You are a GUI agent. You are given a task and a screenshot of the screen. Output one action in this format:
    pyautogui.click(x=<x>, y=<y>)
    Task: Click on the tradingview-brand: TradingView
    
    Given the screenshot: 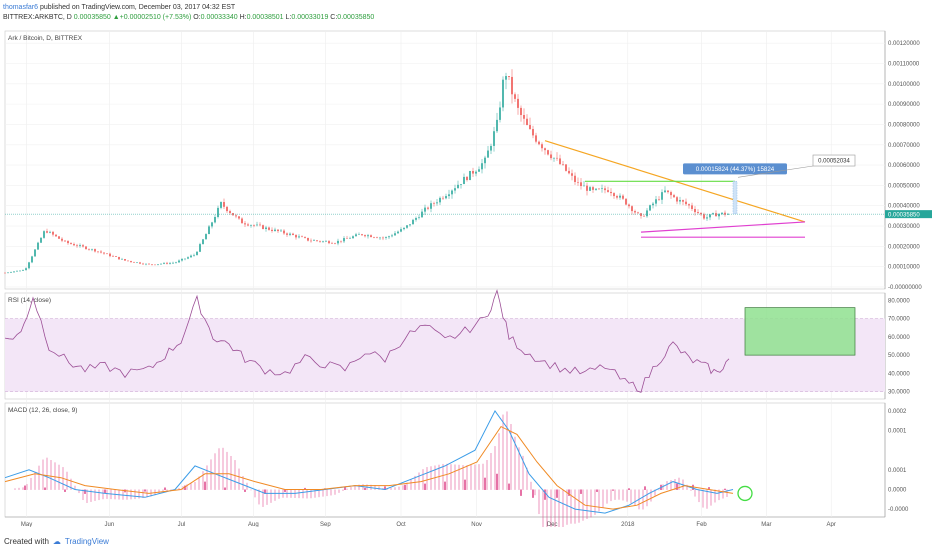 What is the action you would take?
    pyautogui.click(x=86, y=541)
    